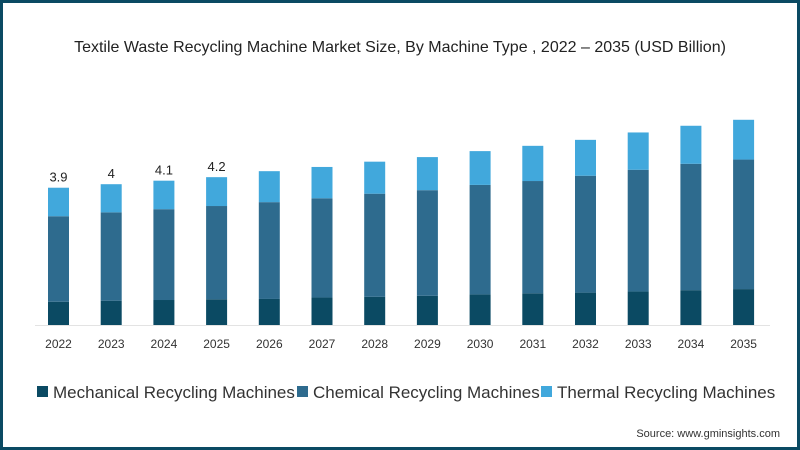 Image resolution: width=800 pixels, height=450 pixels. Describe the element at coordinates (164, 344) in the screenshot. I see `x-tick-label: 2024` at that location.